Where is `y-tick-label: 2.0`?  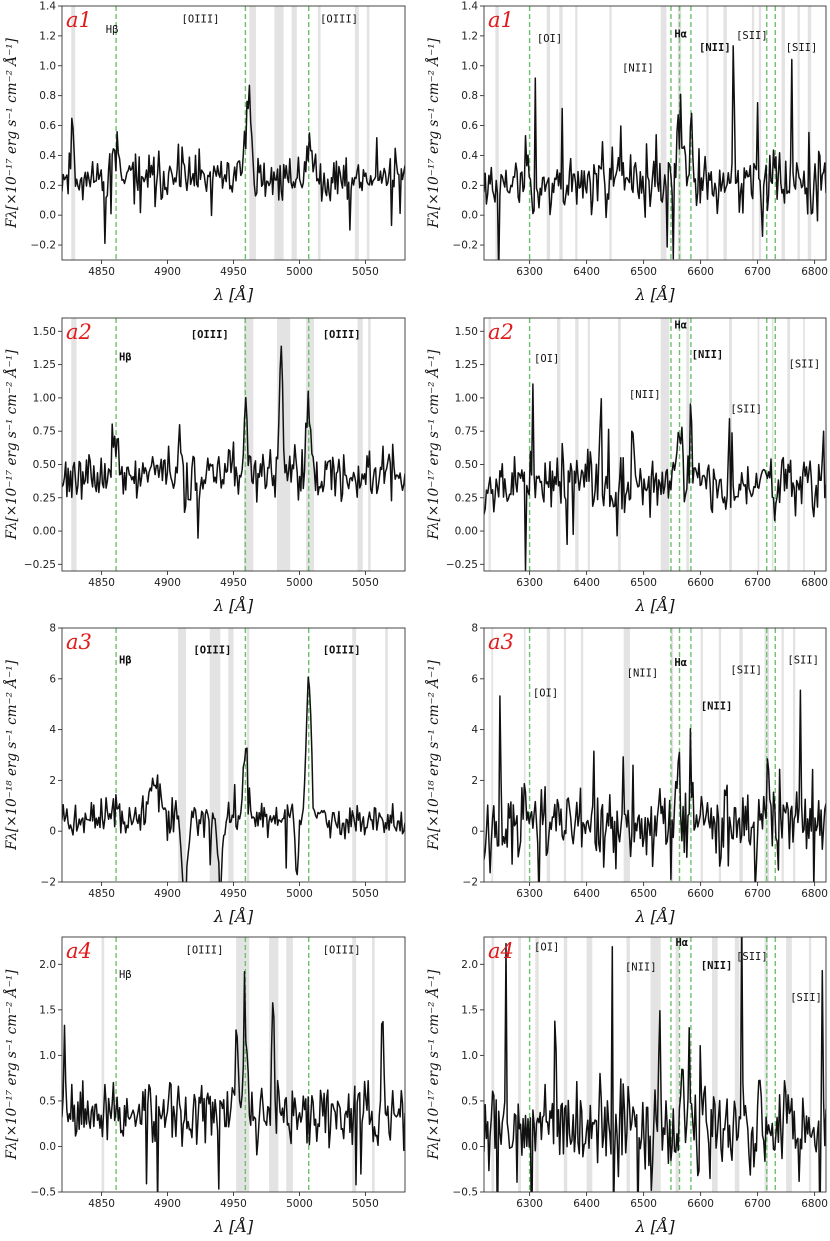 y-tick-label: 2.0 is located at coordinates (469, 965).